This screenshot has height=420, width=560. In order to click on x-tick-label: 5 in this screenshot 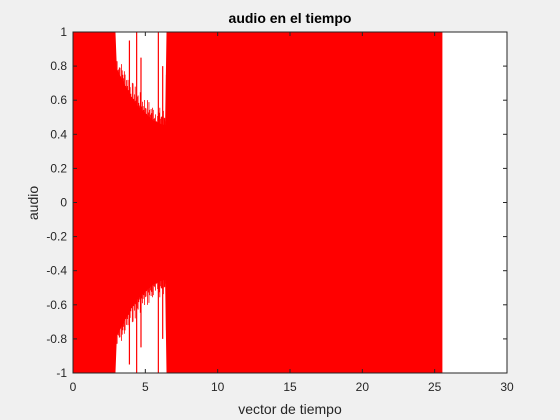, I will do `click(145, 387)`.